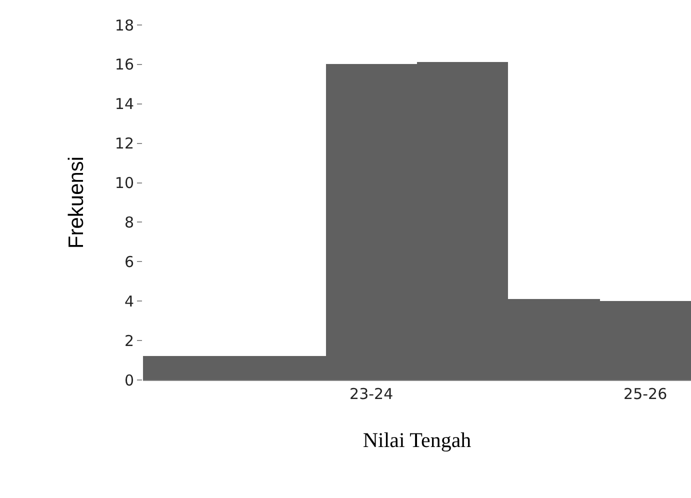 This screenshot has width=691, height=498. What do you see at coordinates (124, 65) in the screenshot?
I see `y-tick-label: 16` at bounding box center [124, 65].